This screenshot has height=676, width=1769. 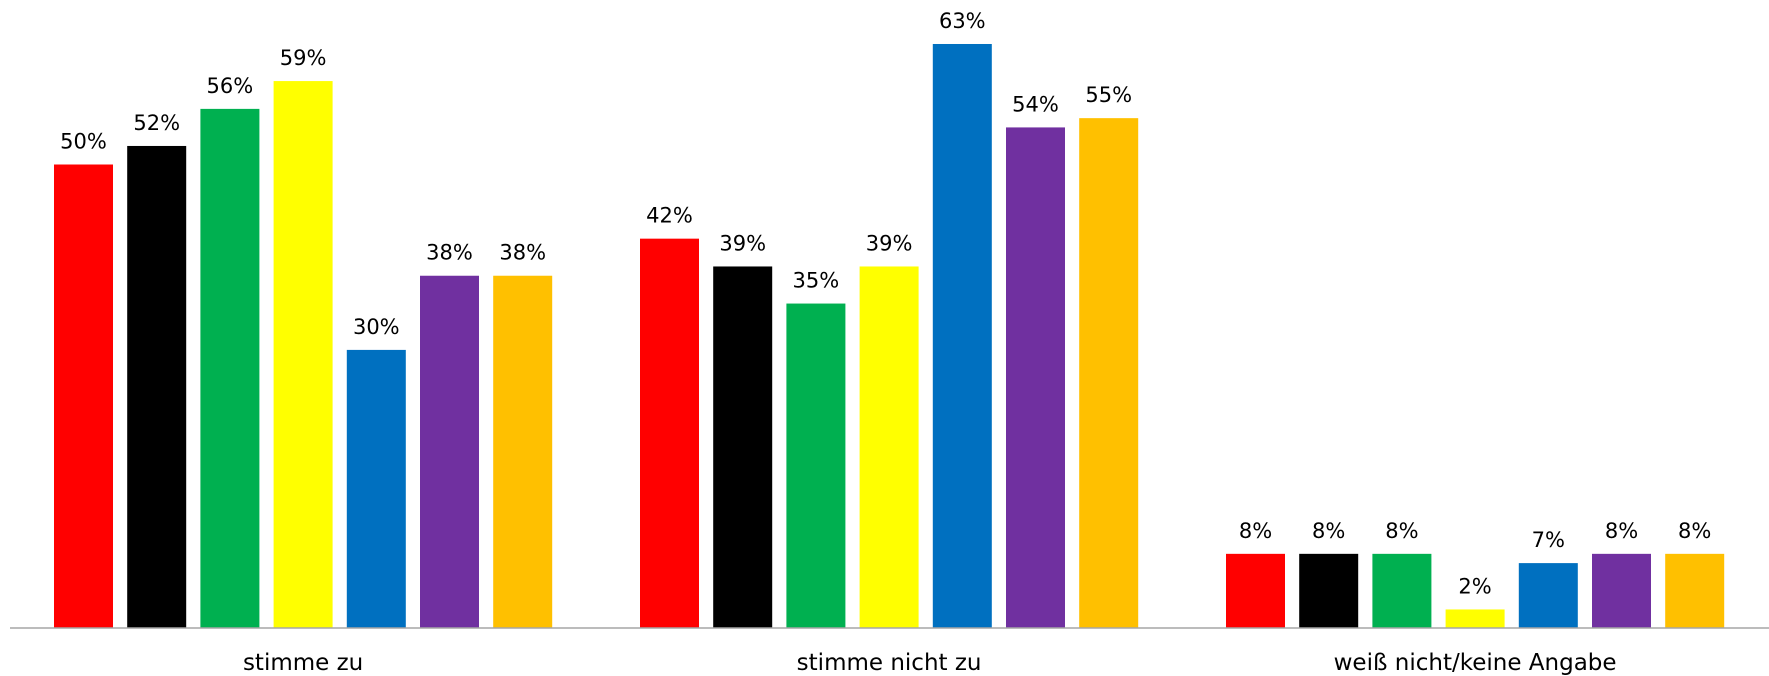 What do you see at coordinates (230, 86) in the screenshot?
I see `data-label-stimme-zu-3: 56%` at bounding box center [230, 86].